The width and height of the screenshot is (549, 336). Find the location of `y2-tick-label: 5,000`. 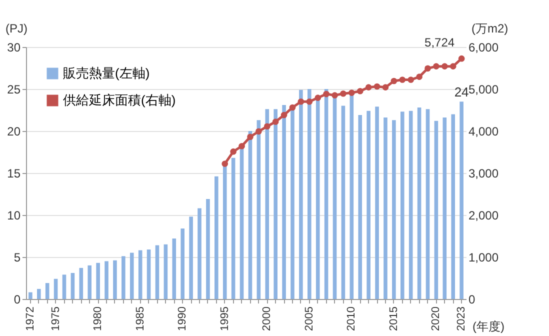

y2-tick-label: 5,000 is located at coordinates (483, 89).